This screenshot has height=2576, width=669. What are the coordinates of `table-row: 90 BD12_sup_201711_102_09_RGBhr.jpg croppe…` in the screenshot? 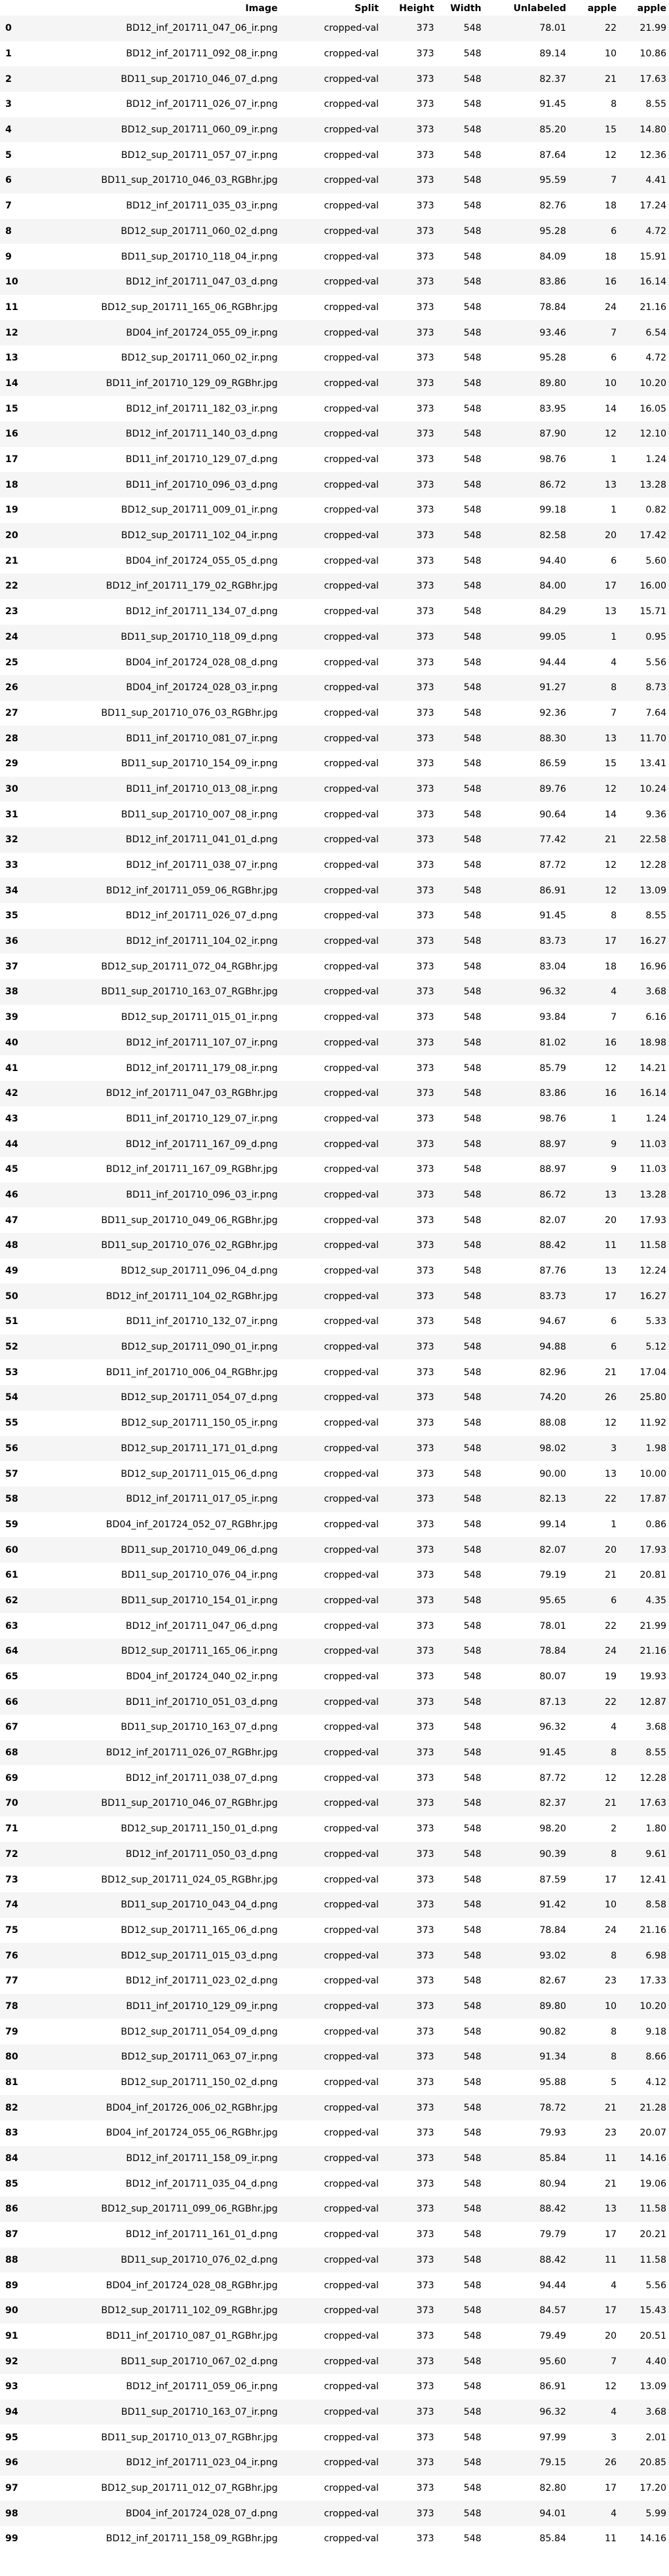 It's located at (334, 2310).